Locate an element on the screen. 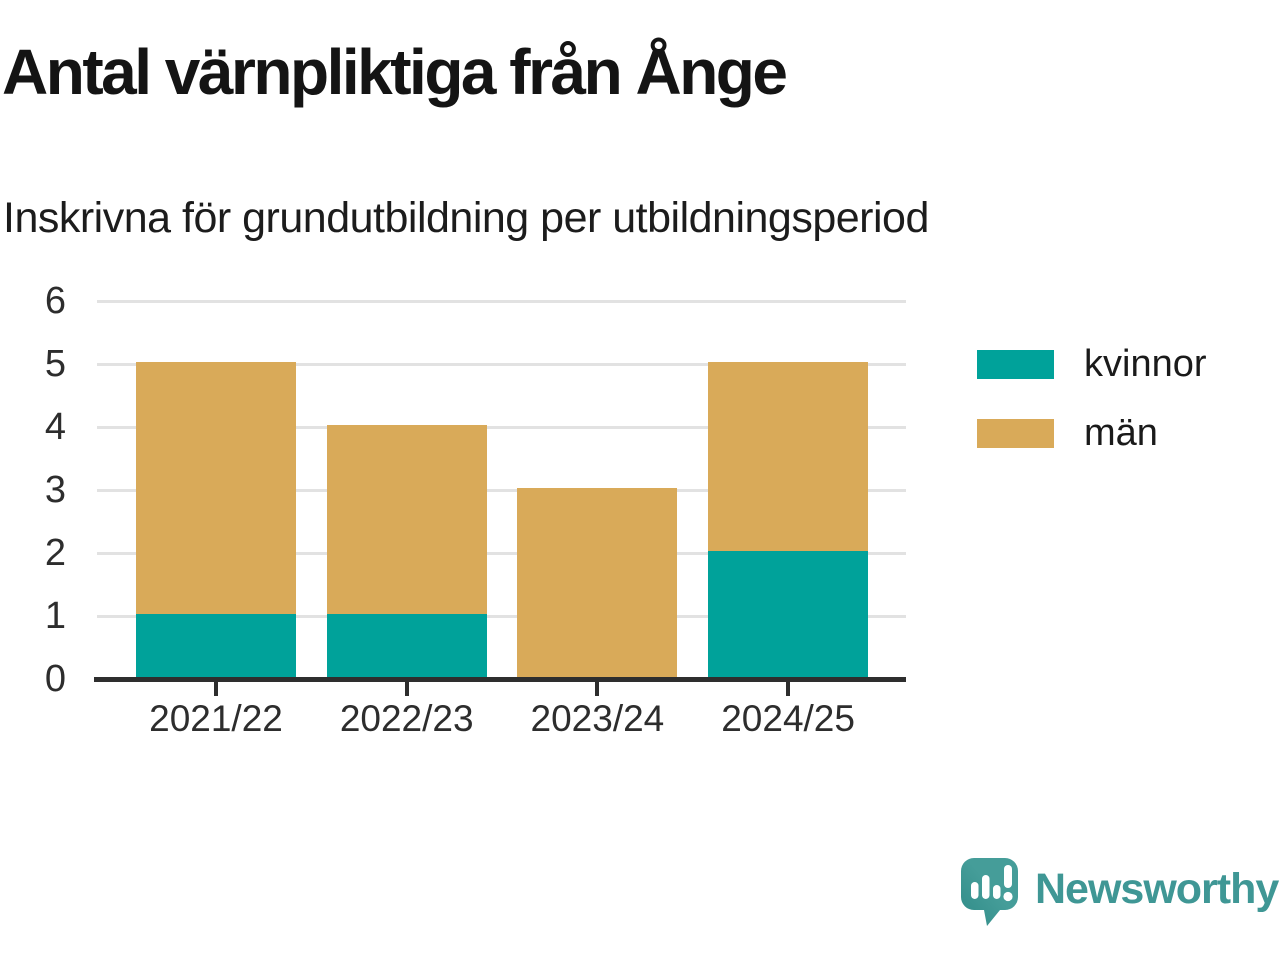  bar-segment-män-2023/24 is located at coordinates (597, 582).